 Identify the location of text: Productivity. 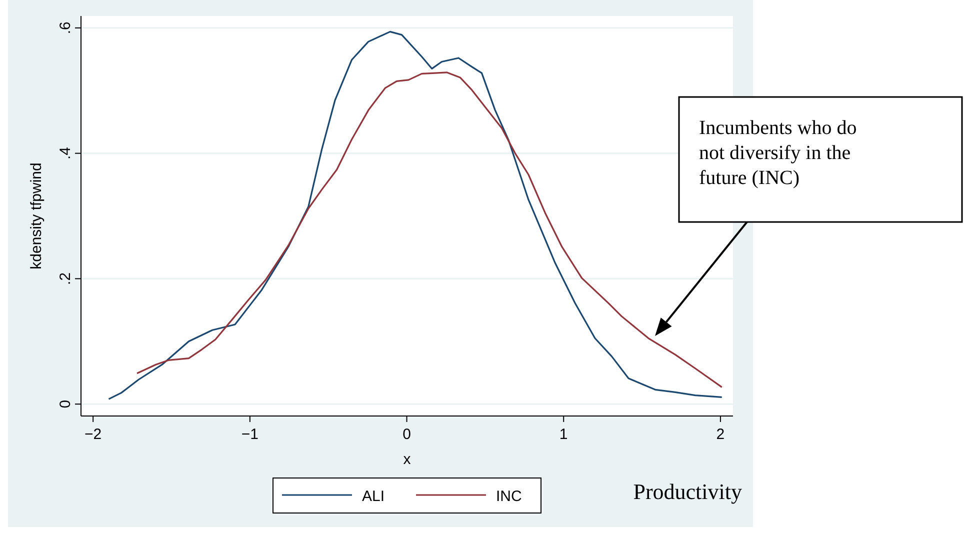
(687, 491).